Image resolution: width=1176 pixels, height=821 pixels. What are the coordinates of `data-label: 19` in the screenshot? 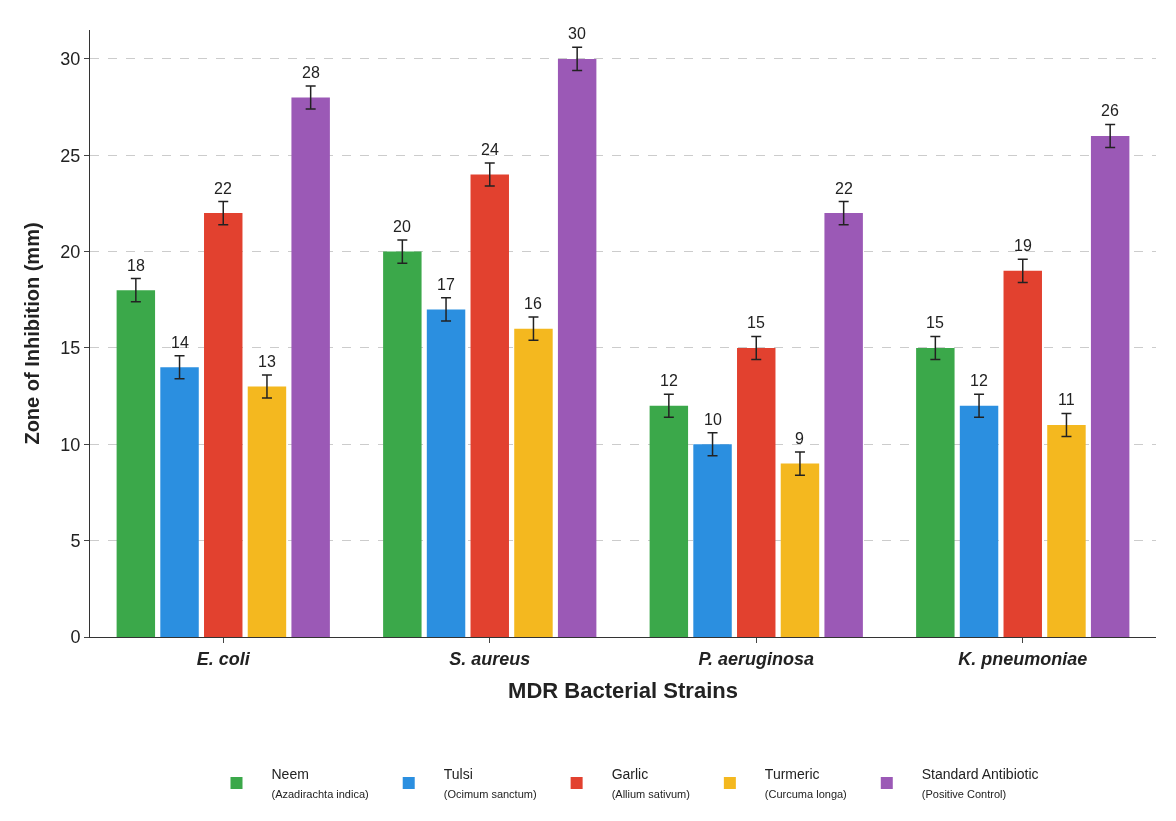 It's located at (1023, 245).